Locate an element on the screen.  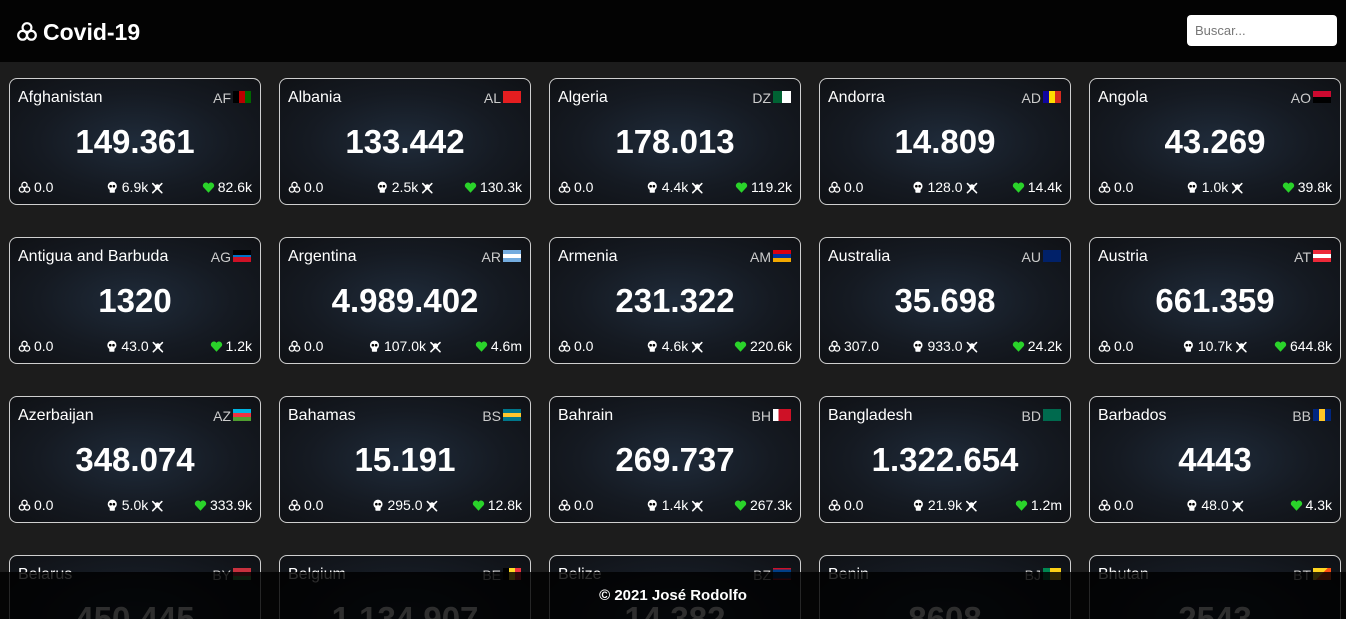
deaths-value: 295.0 is located at coordinates (405, 505).